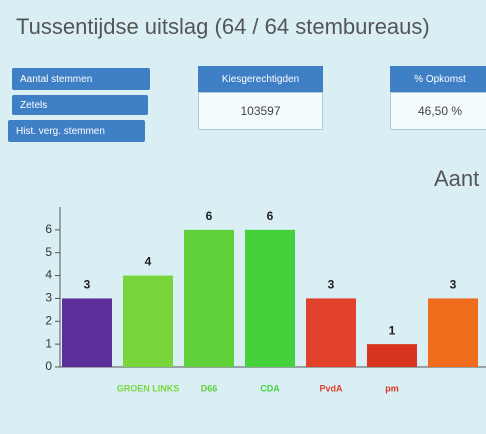  Describe the element at coordinates (48, 320) in the screenshot. I see `y-tick-label: 2` at that location.